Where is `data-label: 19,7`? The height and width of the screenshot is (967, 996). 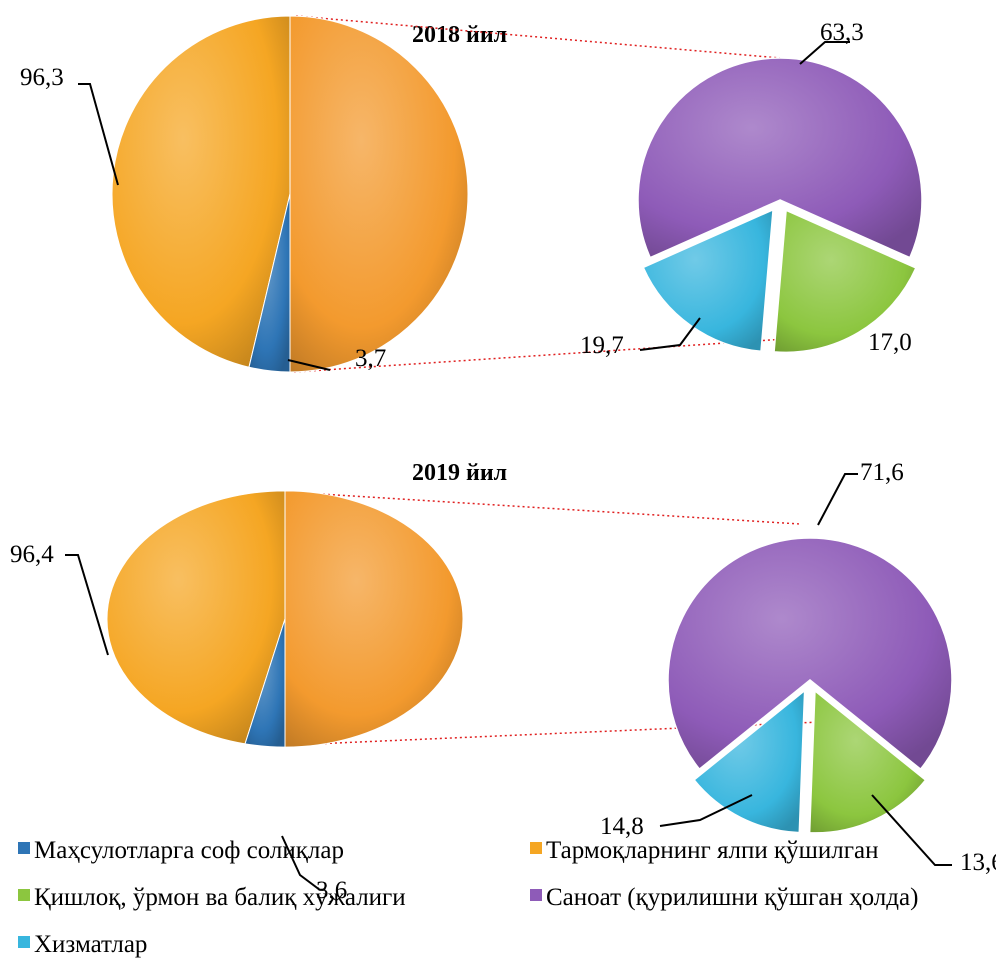
data-label: 19,7 is located at coordinates (602, 345).